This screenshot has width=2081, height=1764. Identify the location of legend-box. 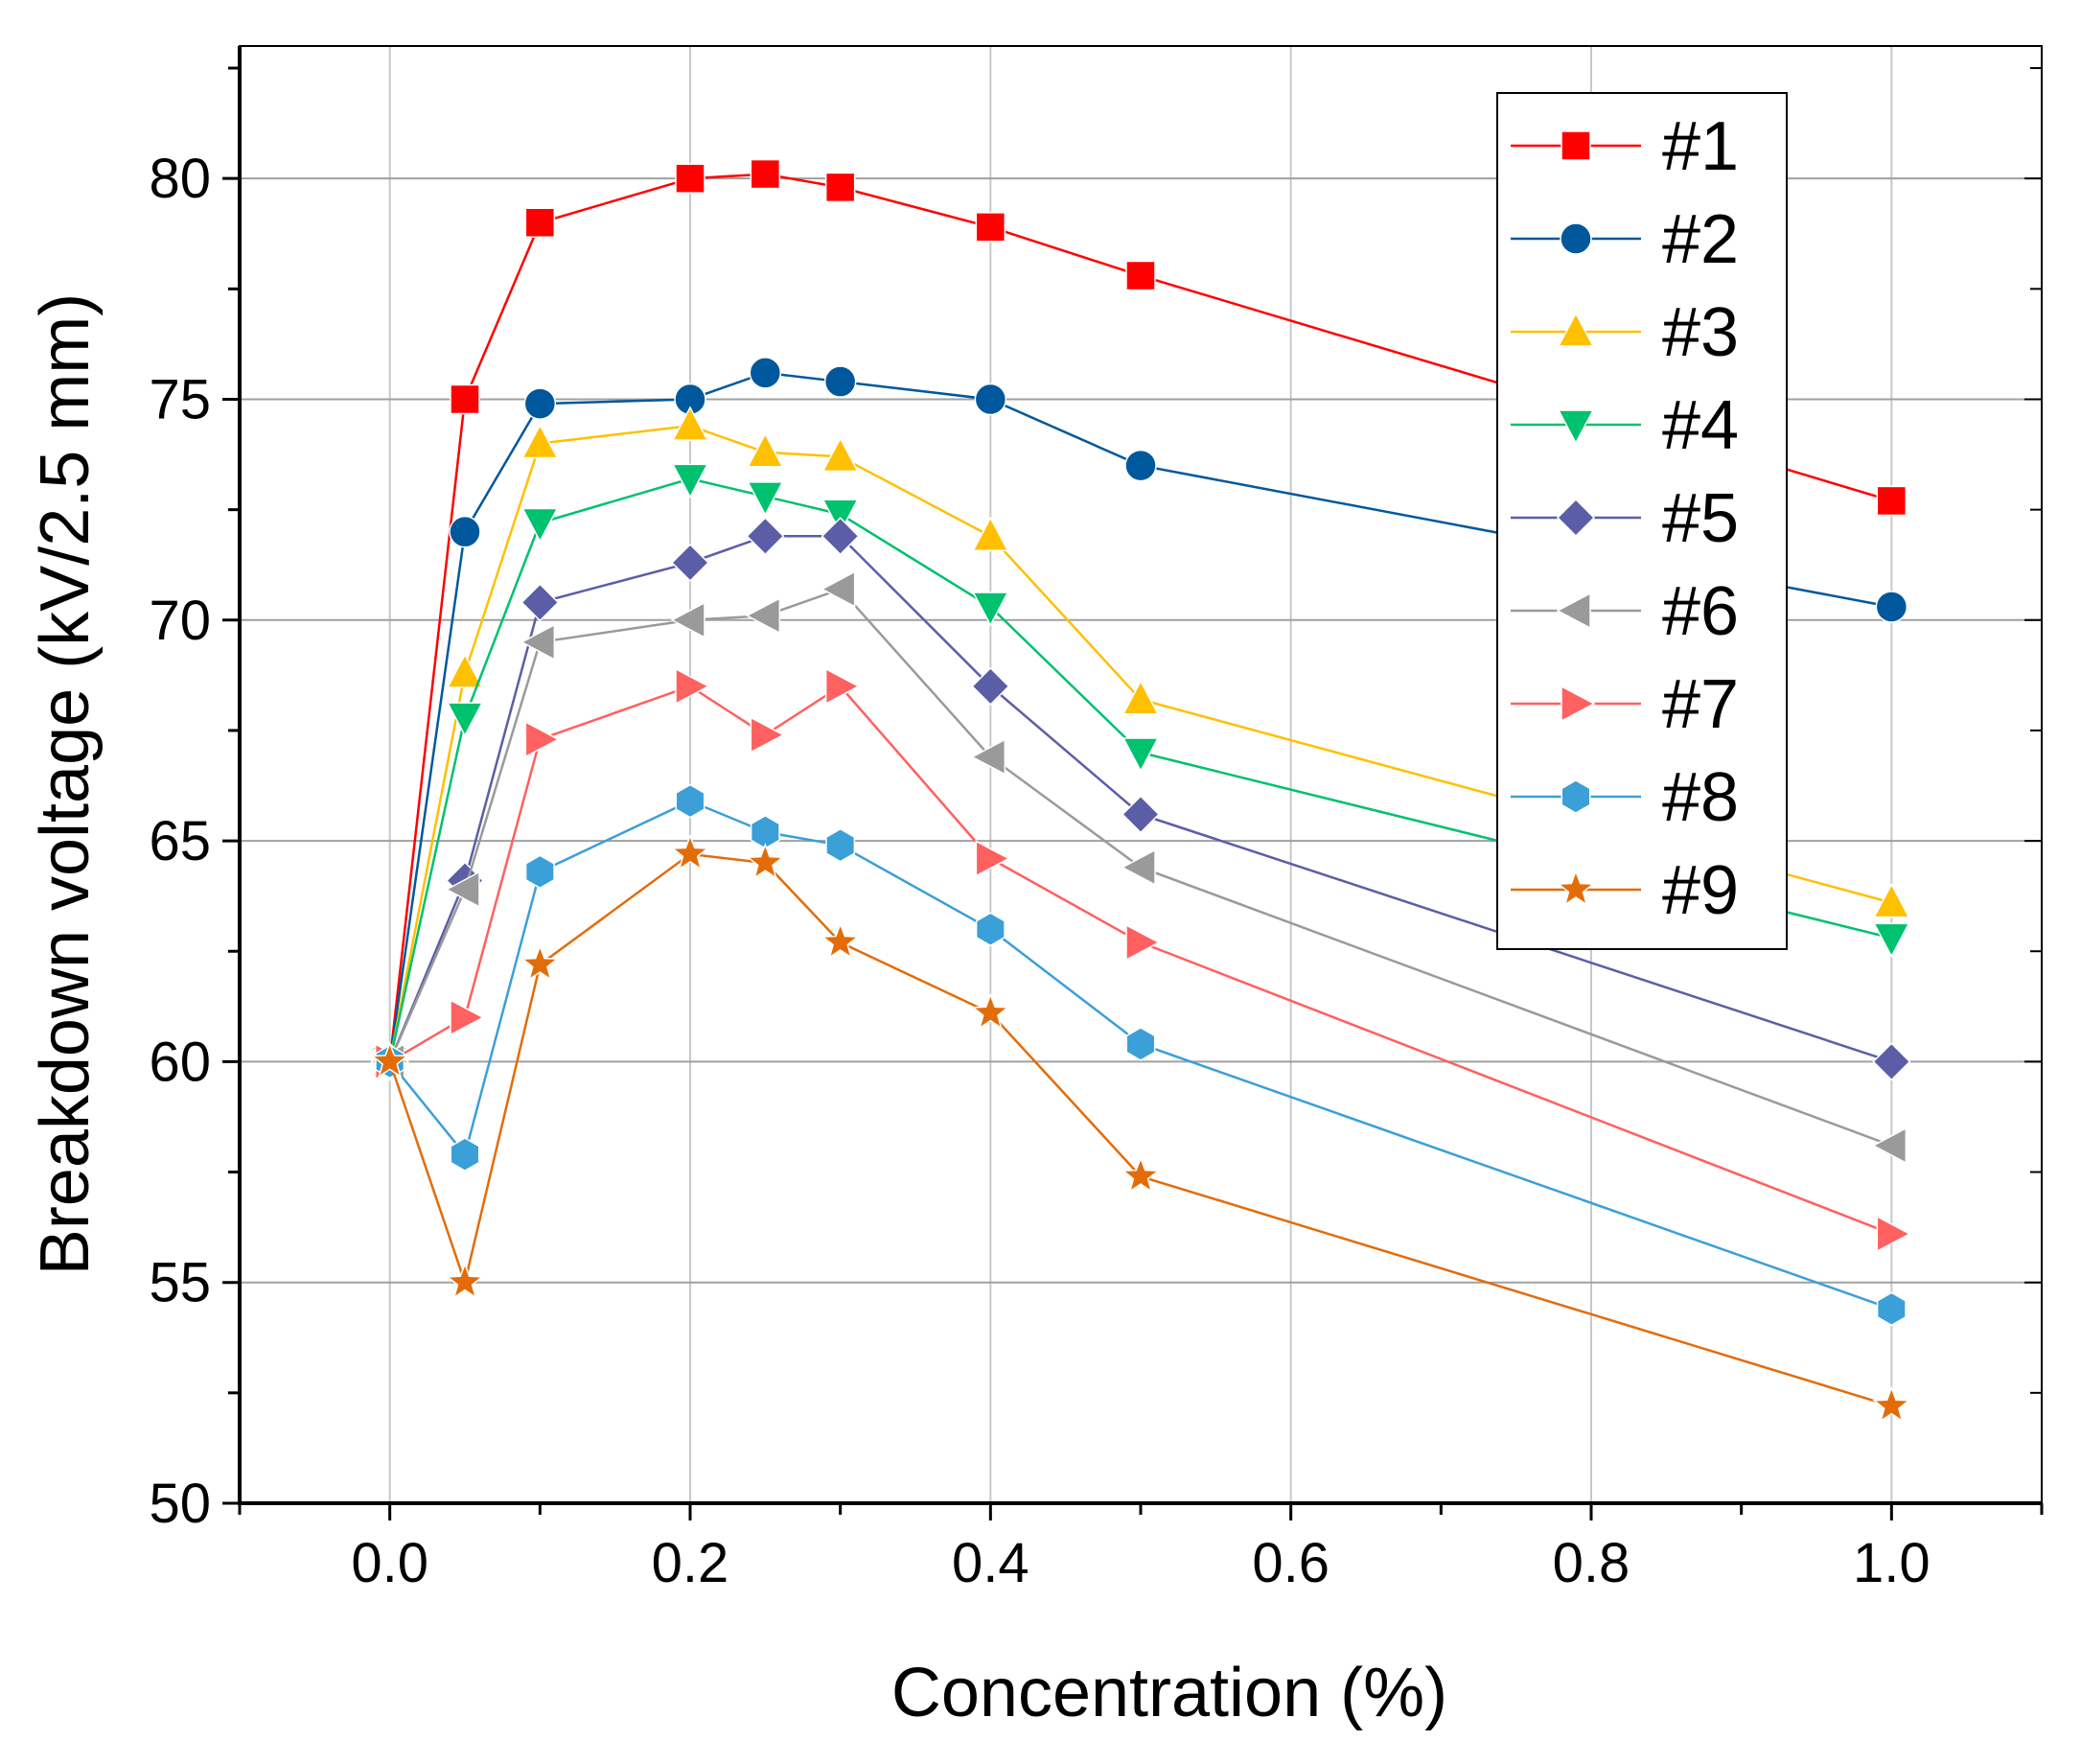
(1642, 521).